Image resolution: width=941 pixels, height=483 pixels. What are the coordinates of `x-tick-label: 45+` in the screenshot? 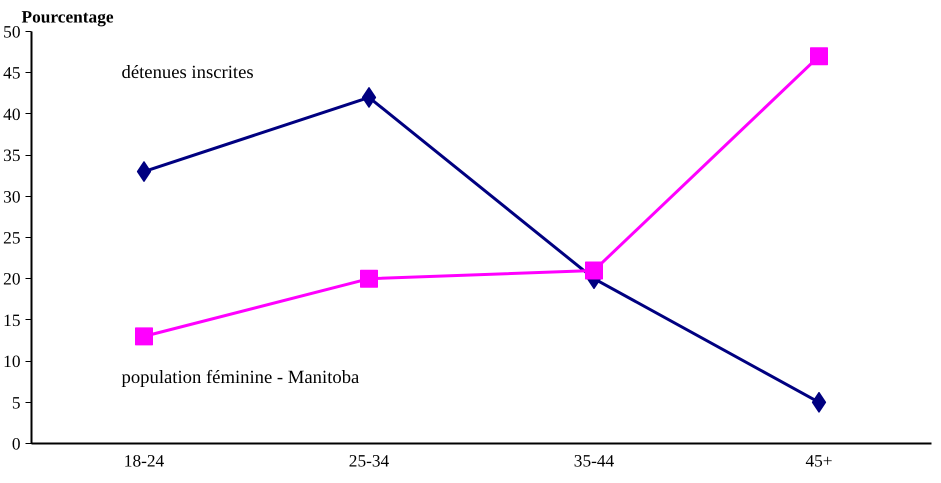 It's located at (819, 461).